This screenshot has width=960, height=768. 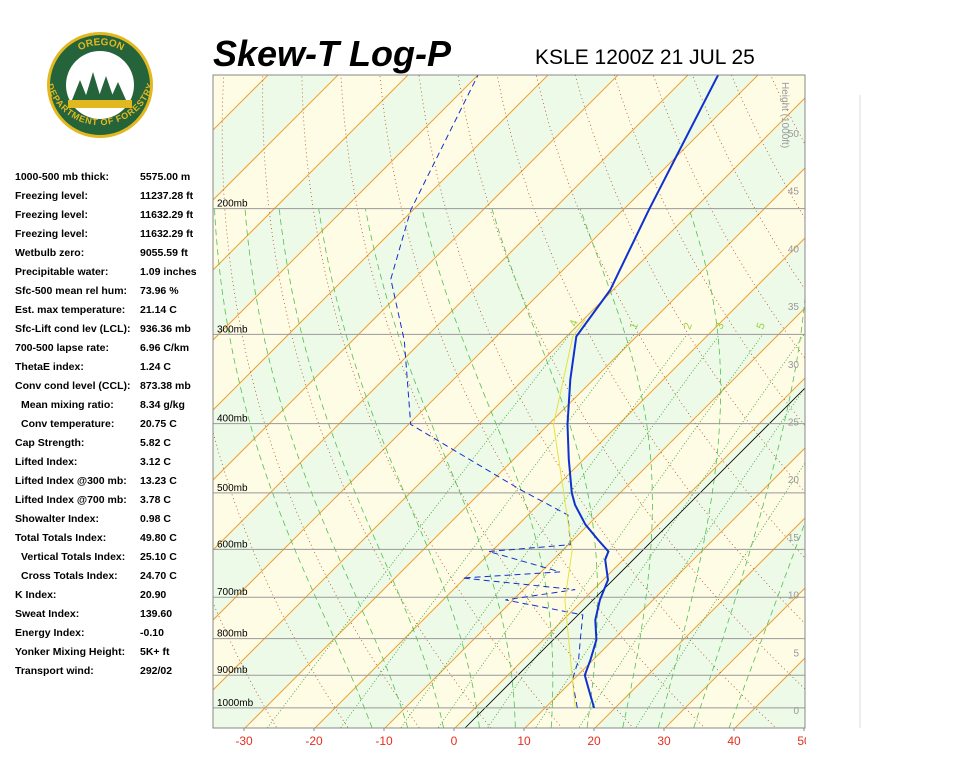 I want to click on x-tick-label: -30, so click(x=244, y=741).